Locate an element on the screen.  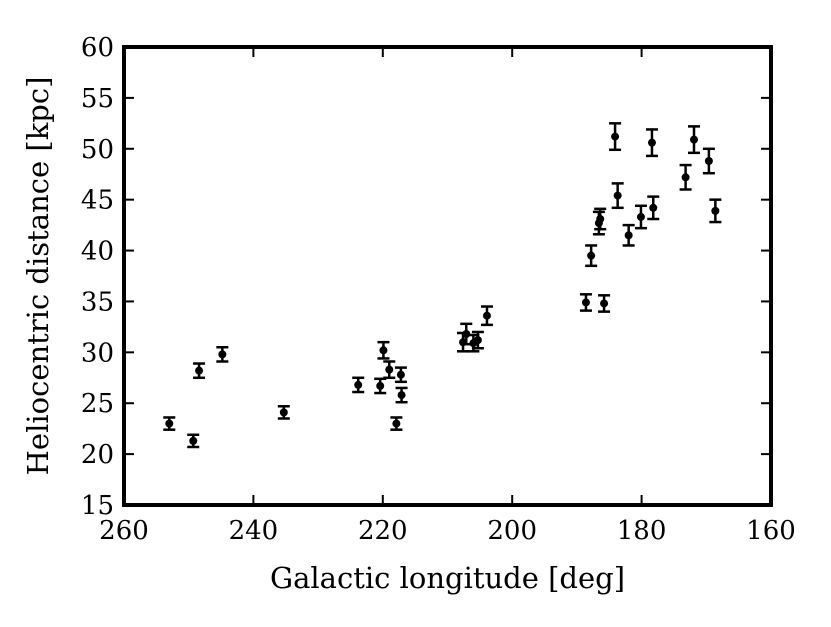
y-tick-label: 50 is located at coordinates (97, 150).